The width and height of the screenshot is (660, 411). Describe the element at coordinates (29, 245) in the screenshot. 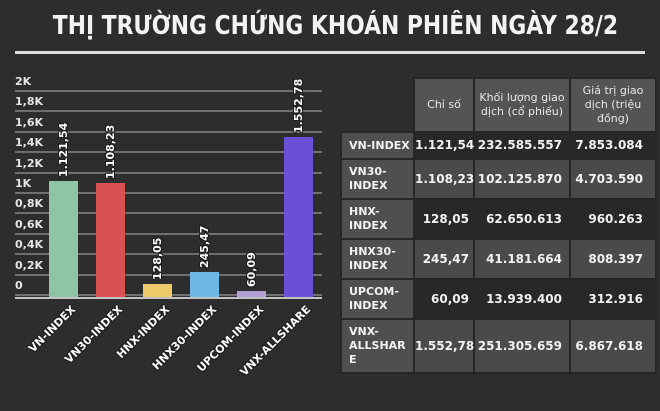

I see `y-axis-tick-label: 0,4K` at that location.